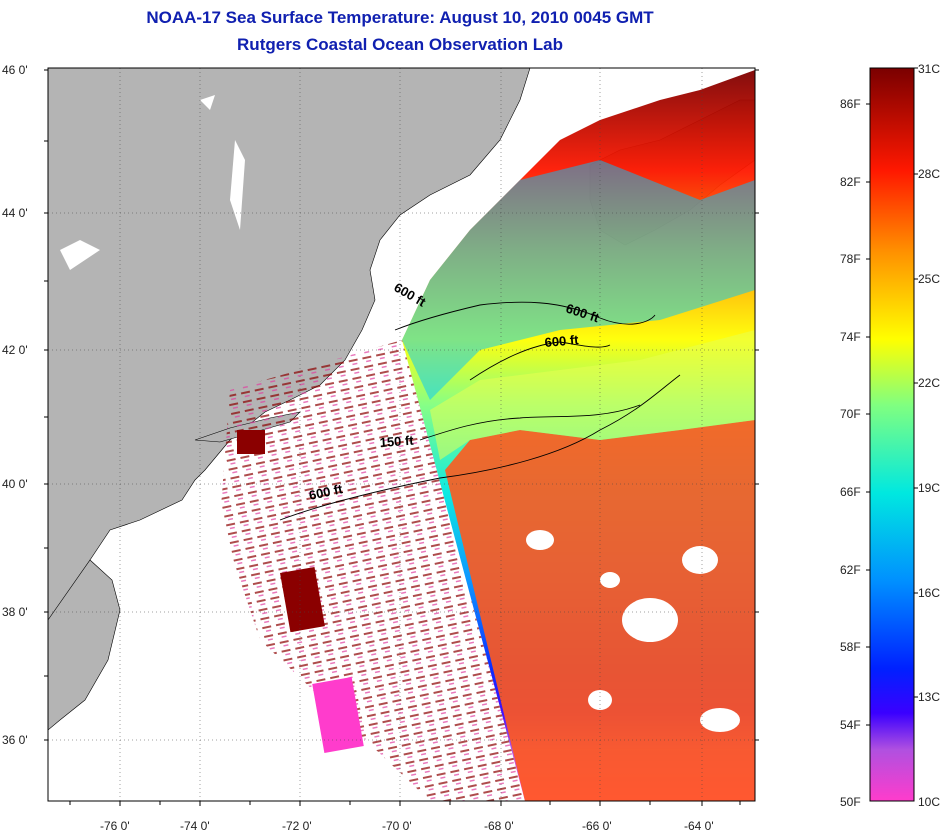 The height and width of the screenshot is (840, 952). Describe the element at coordinates (699, 826) in the screenshot. I see `lon-label-64: -64 0'` at that location.